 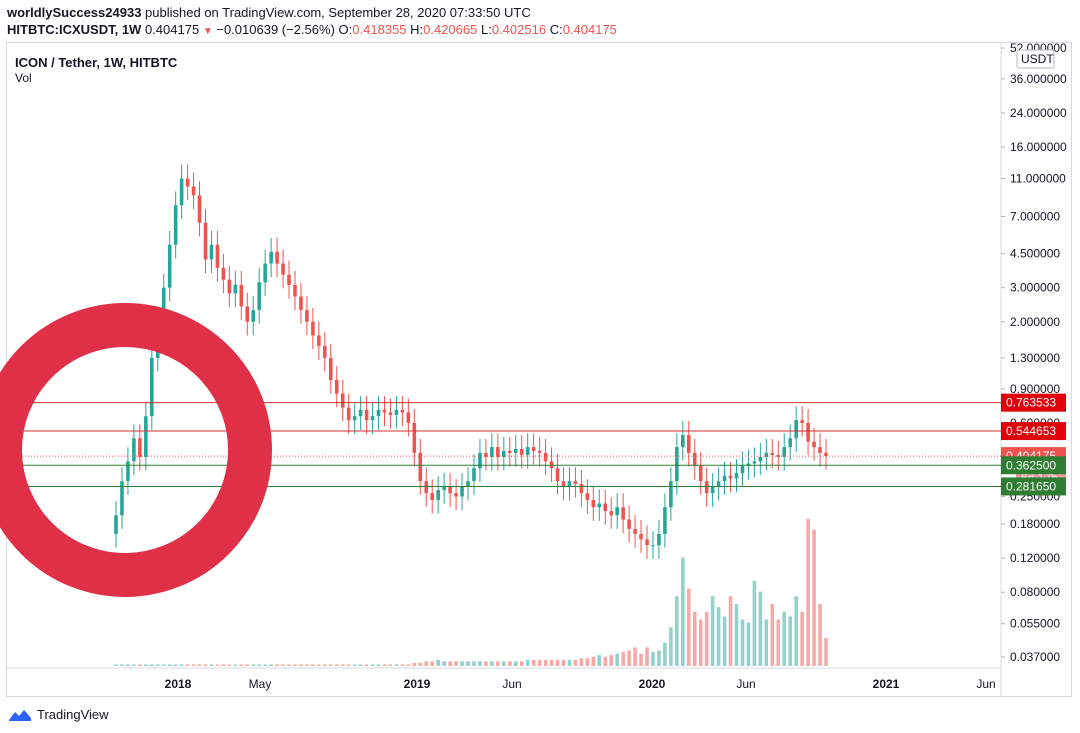 What do you see at coordinates (73, 714) in the screenshot?
I see `tradingview-brand: TradingView` at bounding box center [73, 714].